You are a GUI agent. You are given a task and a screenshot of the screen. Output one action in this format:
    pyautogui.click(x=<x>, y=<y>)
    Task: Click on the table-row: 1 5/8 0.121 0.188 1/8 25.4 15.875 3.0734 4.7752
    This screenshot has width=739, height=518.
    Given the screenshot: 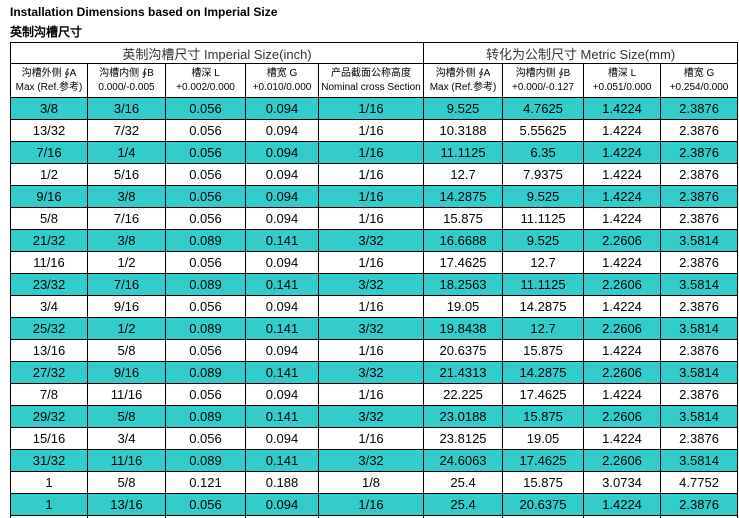 What is the action you would take?
    pyautogui.click(x=374, y=482)
    